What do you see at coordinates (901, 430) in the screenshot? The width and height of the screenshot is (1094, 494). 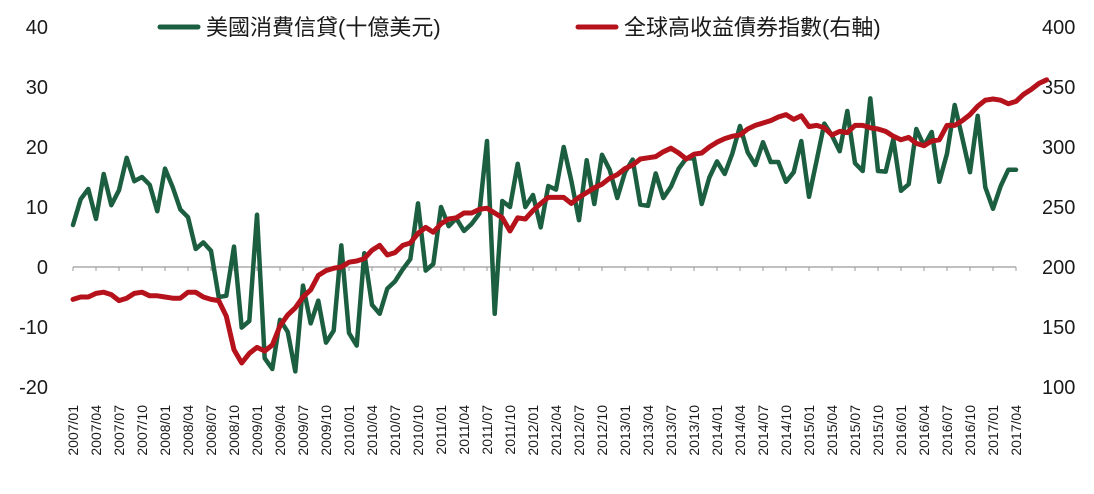 I see `x-tick-label: 2016/01` at bounding box center [901, 430].